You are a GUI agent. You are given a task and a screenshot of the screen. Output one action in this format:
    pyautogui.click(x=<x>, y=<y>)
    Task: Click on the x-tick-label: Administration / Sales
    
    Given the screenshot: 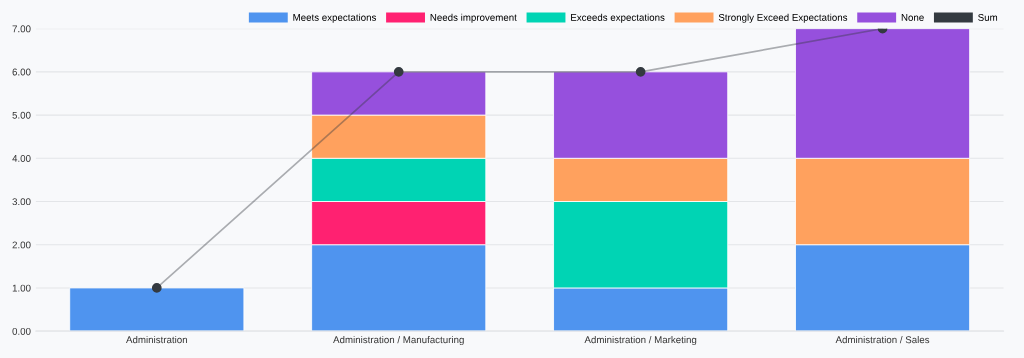 What is the action you would take?
    pyautogui.click(x=882, y=340)
    